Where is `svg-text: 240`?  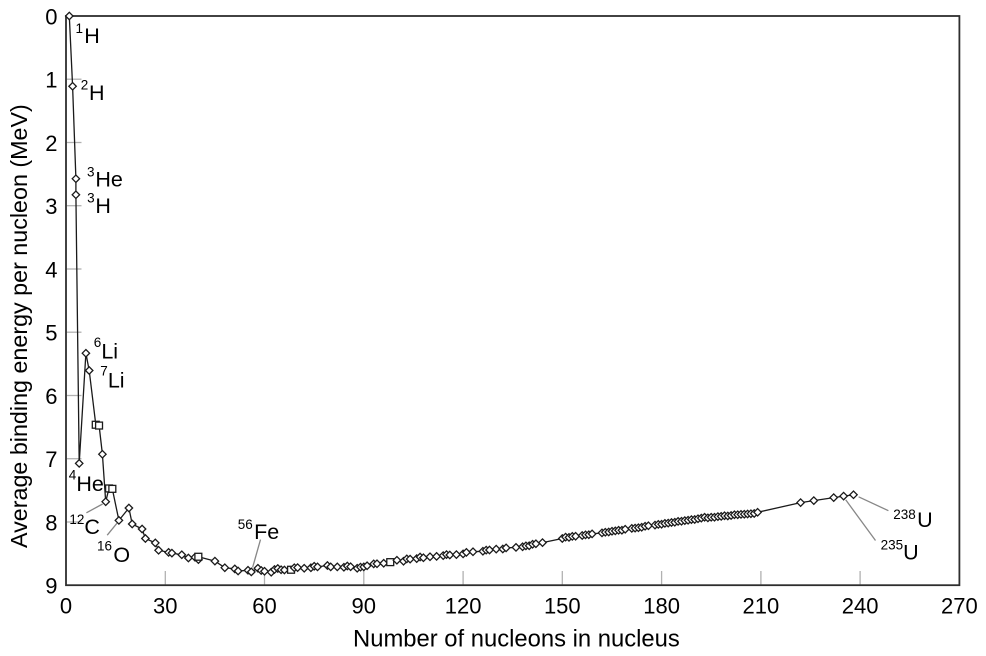
svg-text: 240 is located at coordinates (860, 606).